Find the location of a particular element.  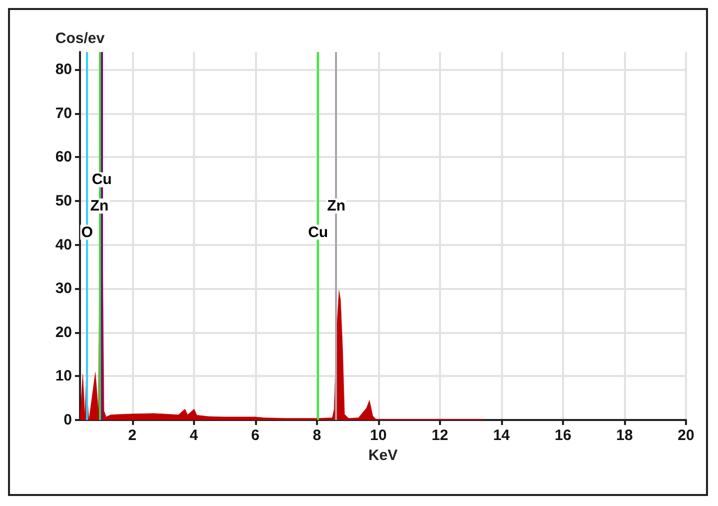

x-axis-title: KeV is located at coordinates (383, 455).